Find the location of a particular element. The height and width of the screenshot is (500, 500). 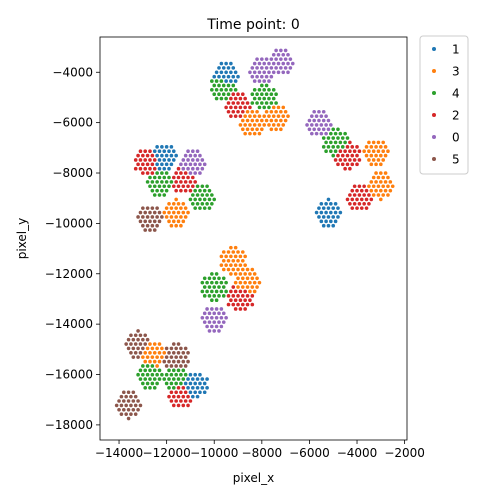

legend-label: 2 is located at coordinates (456, 116).